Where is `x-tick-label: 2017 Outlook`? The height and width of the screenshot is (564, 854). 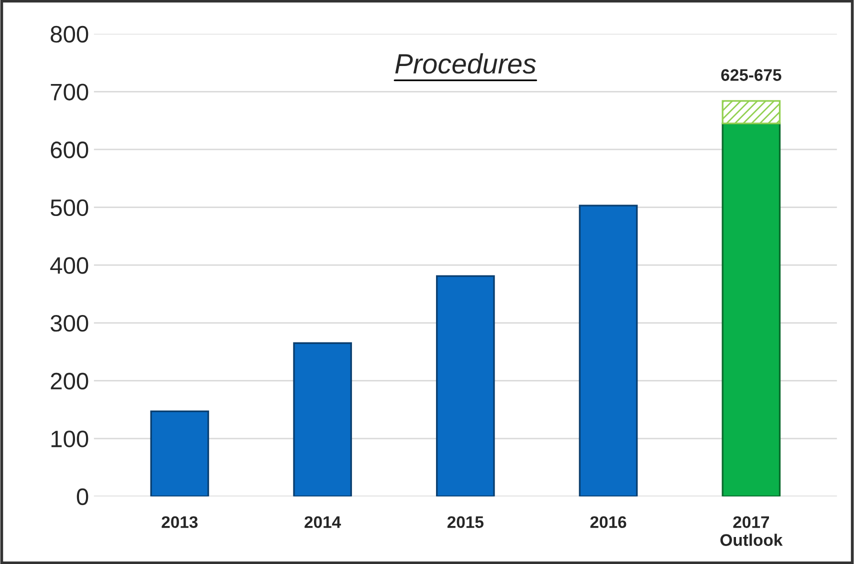
x-tick-label: 2017 Outlook is located at coordinates (751, 531).